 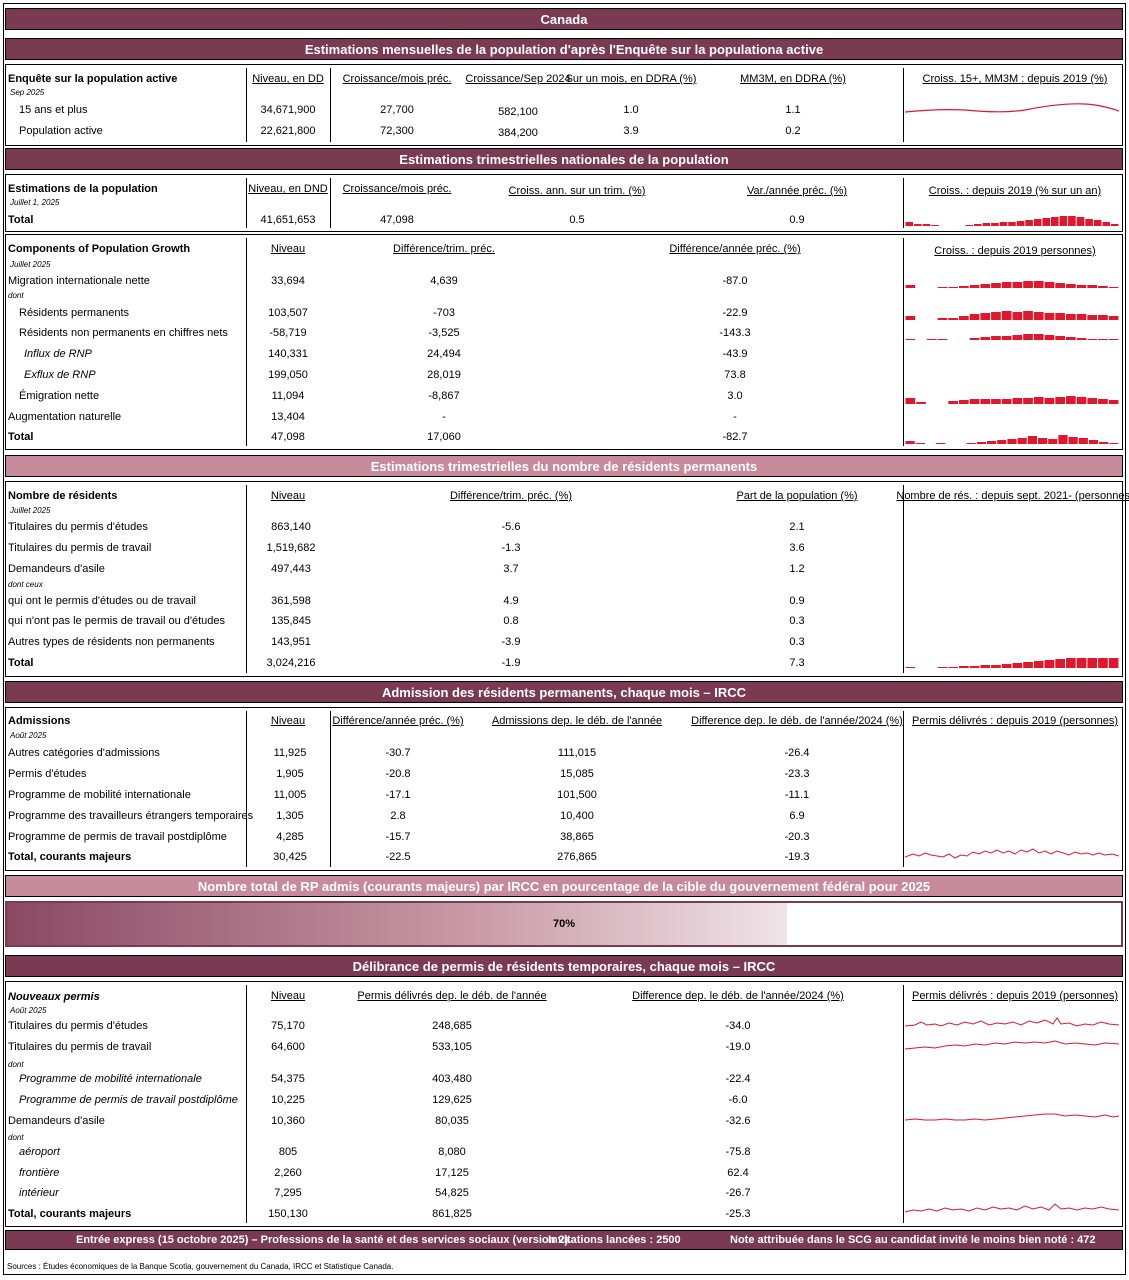 I want to click on residents-value: 497,443, so click(x=291, y=569).